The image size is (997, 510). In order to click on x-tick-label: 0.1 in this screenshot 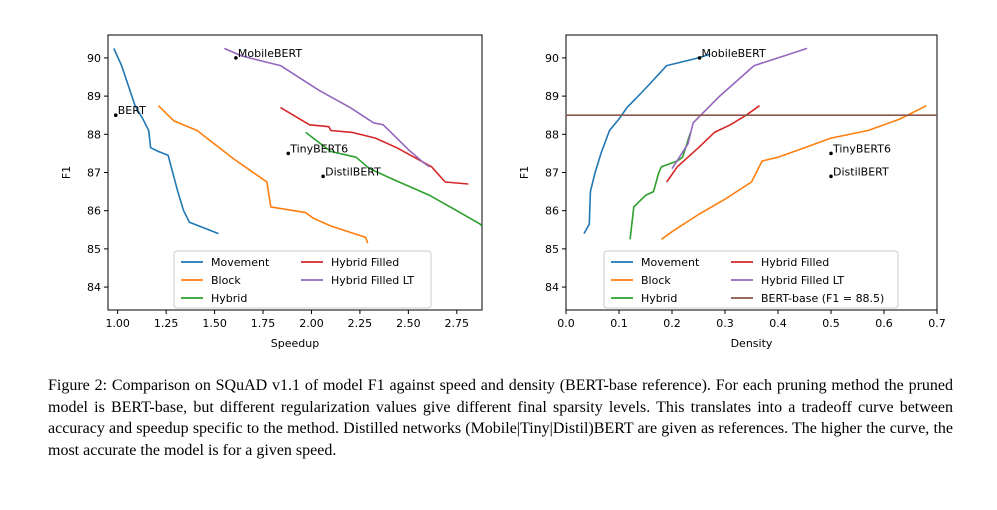, I will do `click(619, 323)`.